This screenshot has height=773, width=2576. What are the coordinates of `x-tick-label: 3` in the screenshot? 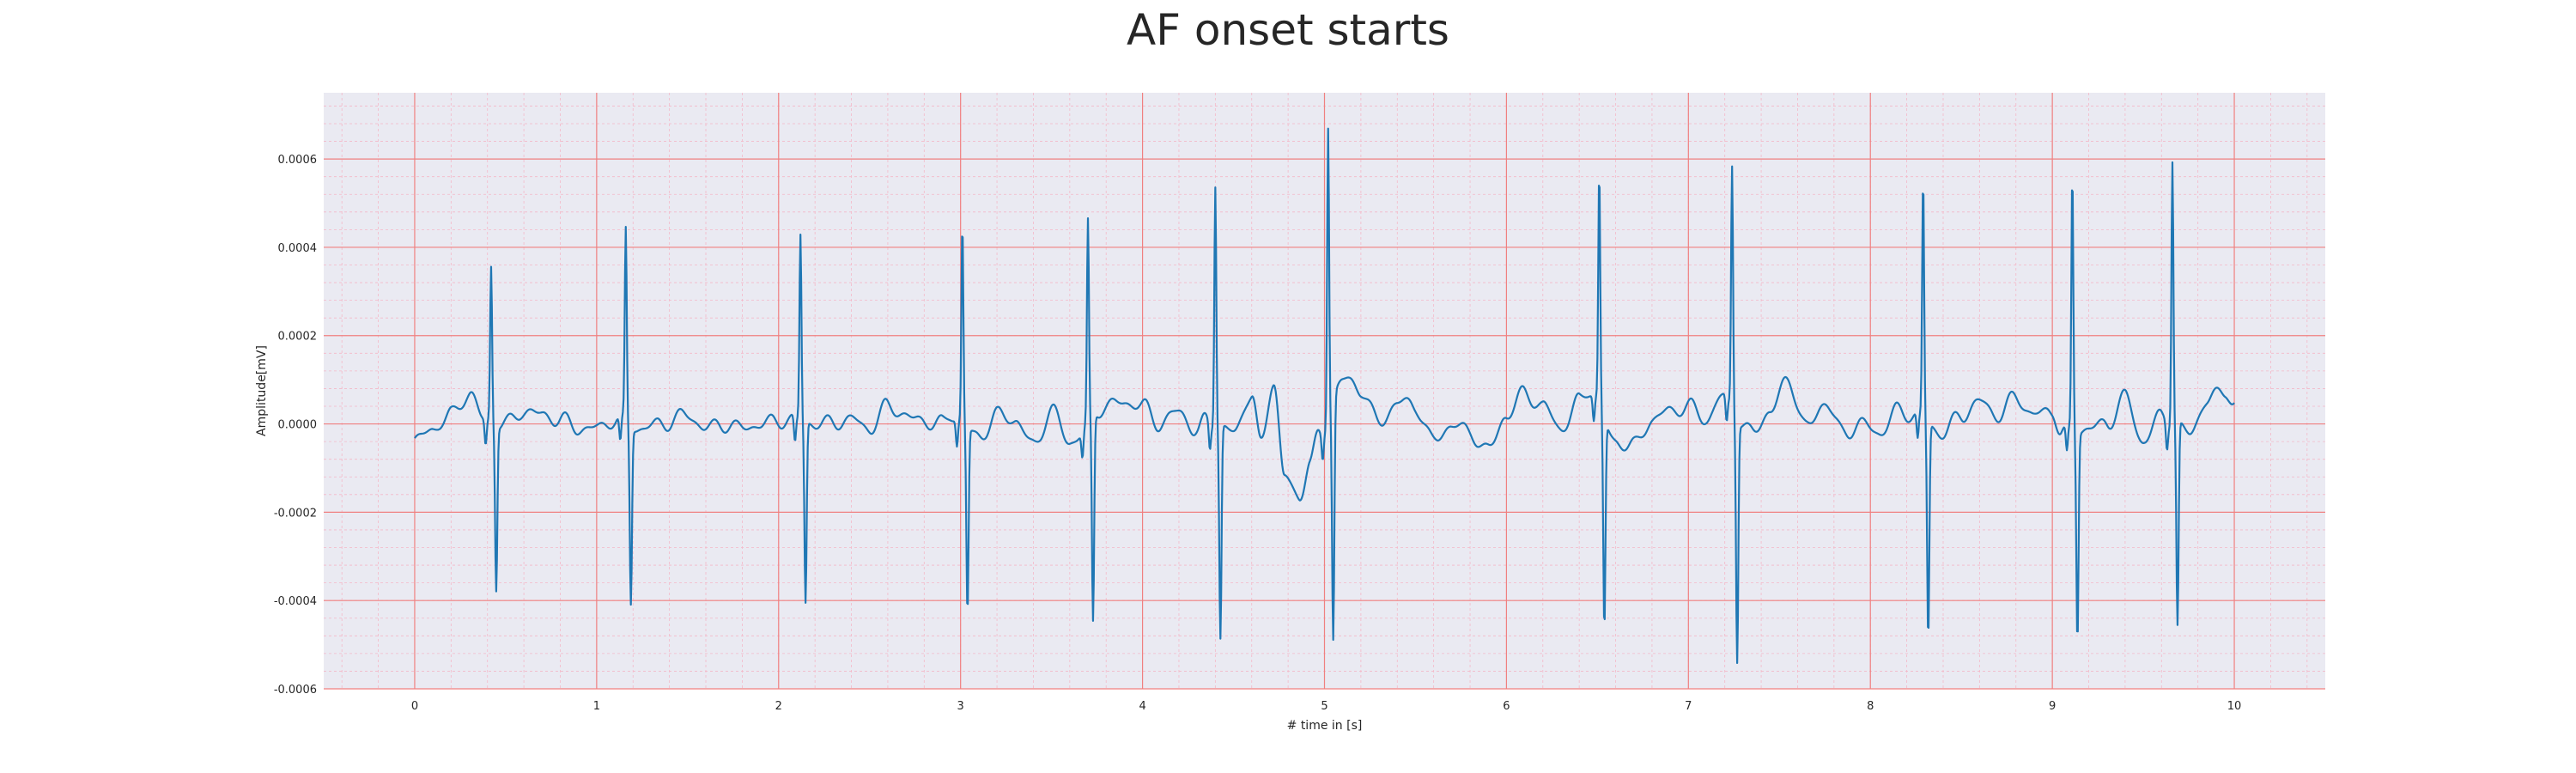 It's located at (961, 706).